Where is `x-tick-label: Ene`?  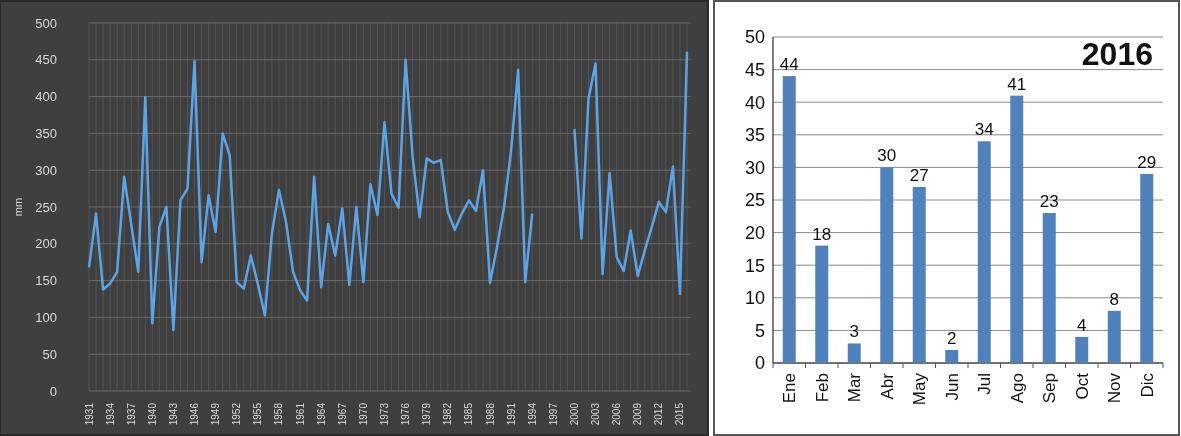
x-tick-label: Ene is located at coordinates (790, 388).